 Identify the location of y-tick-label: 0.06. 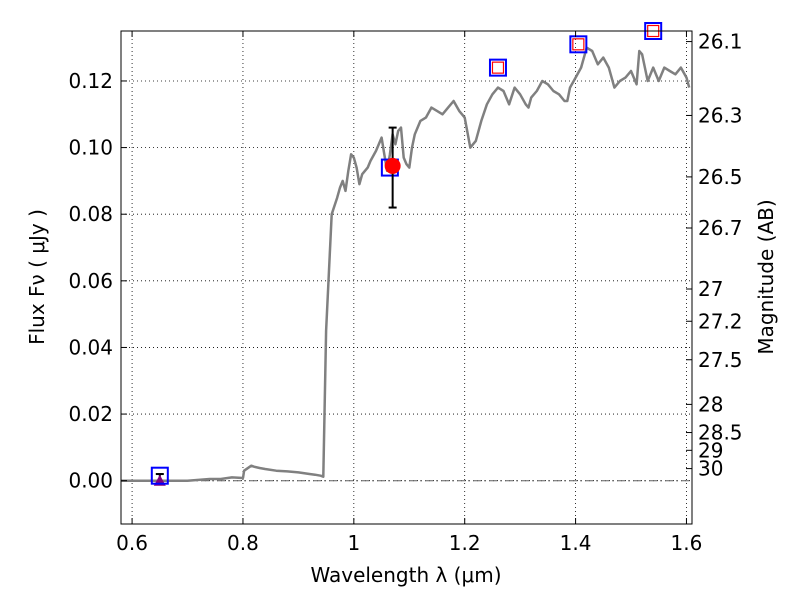
(90, 281).